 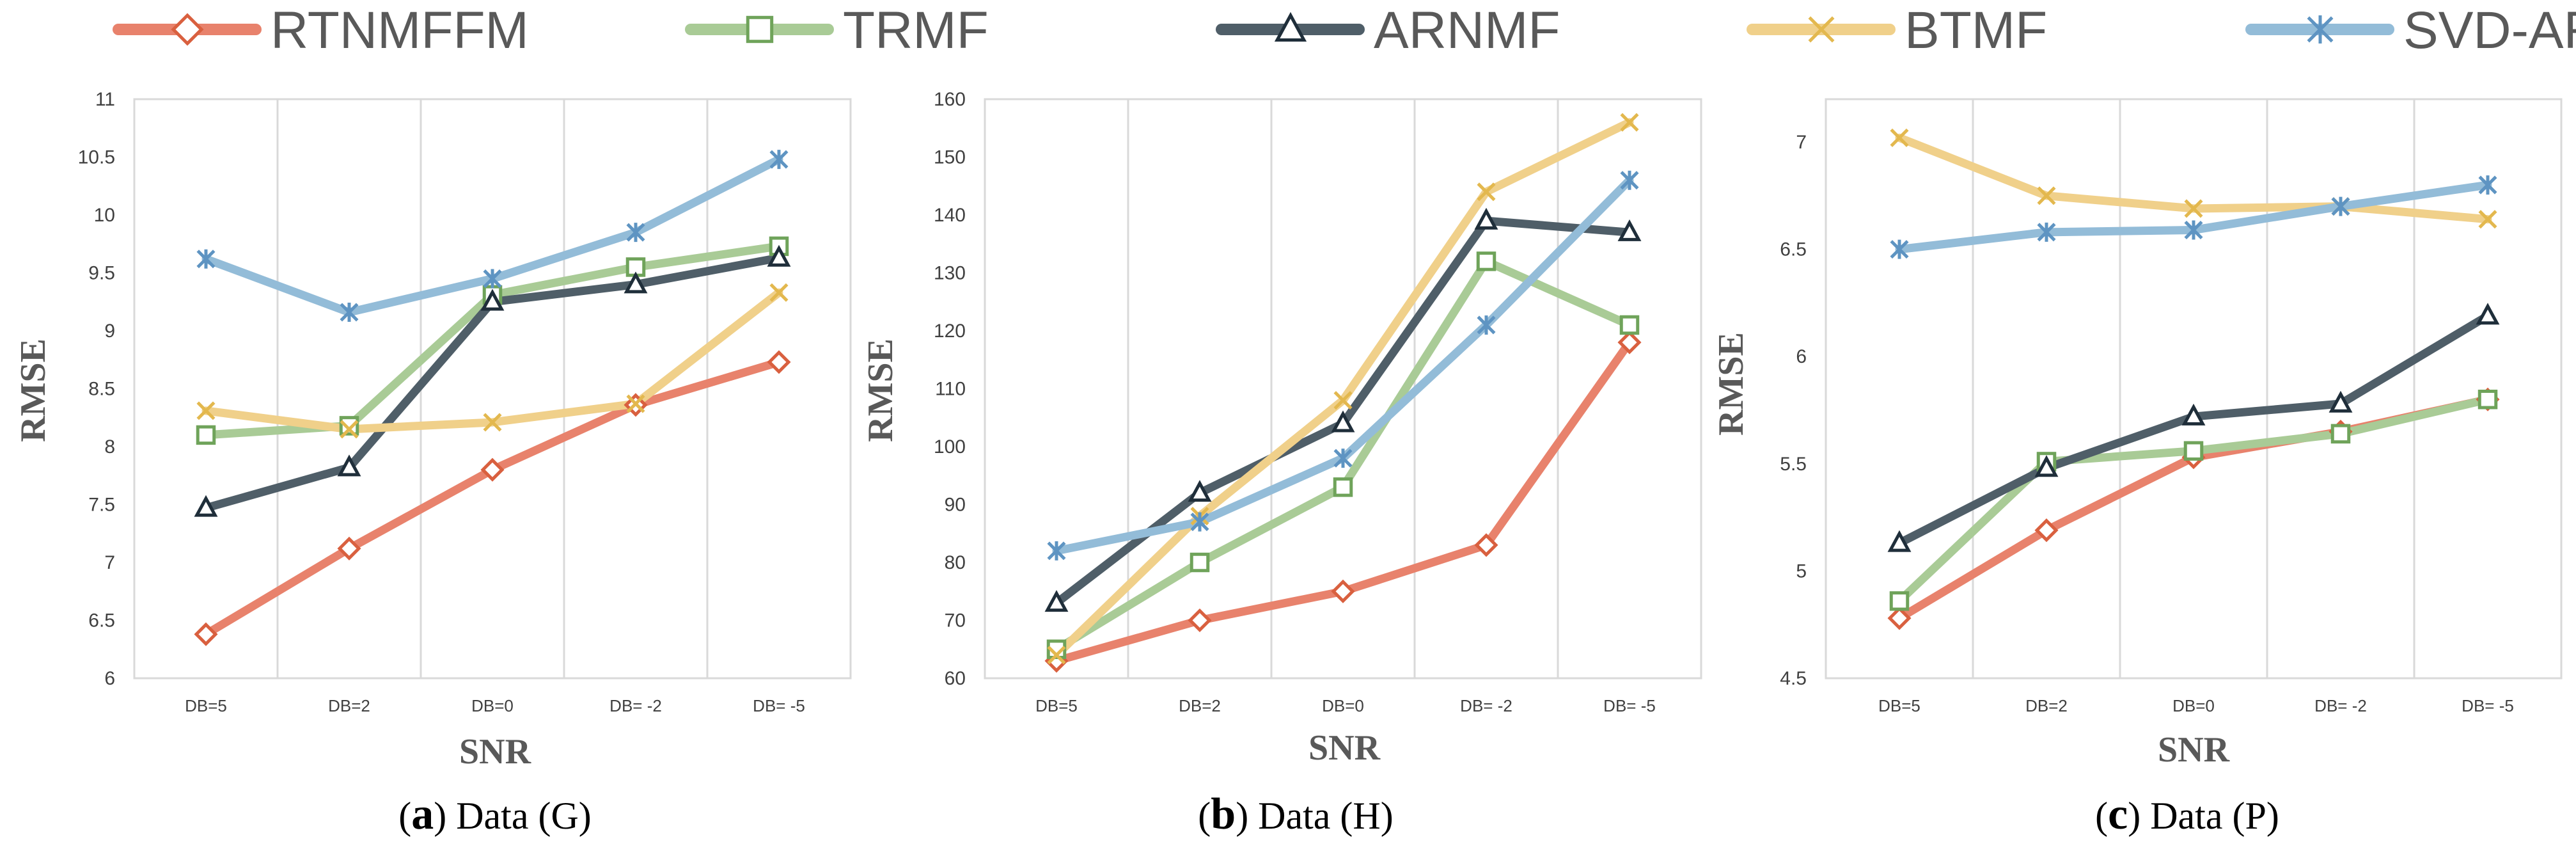 What do you see at coordinates (1897, 30) in the screenshot?
I see `legend-item-btmf: BTMF` at bounding box center [1897, 30].